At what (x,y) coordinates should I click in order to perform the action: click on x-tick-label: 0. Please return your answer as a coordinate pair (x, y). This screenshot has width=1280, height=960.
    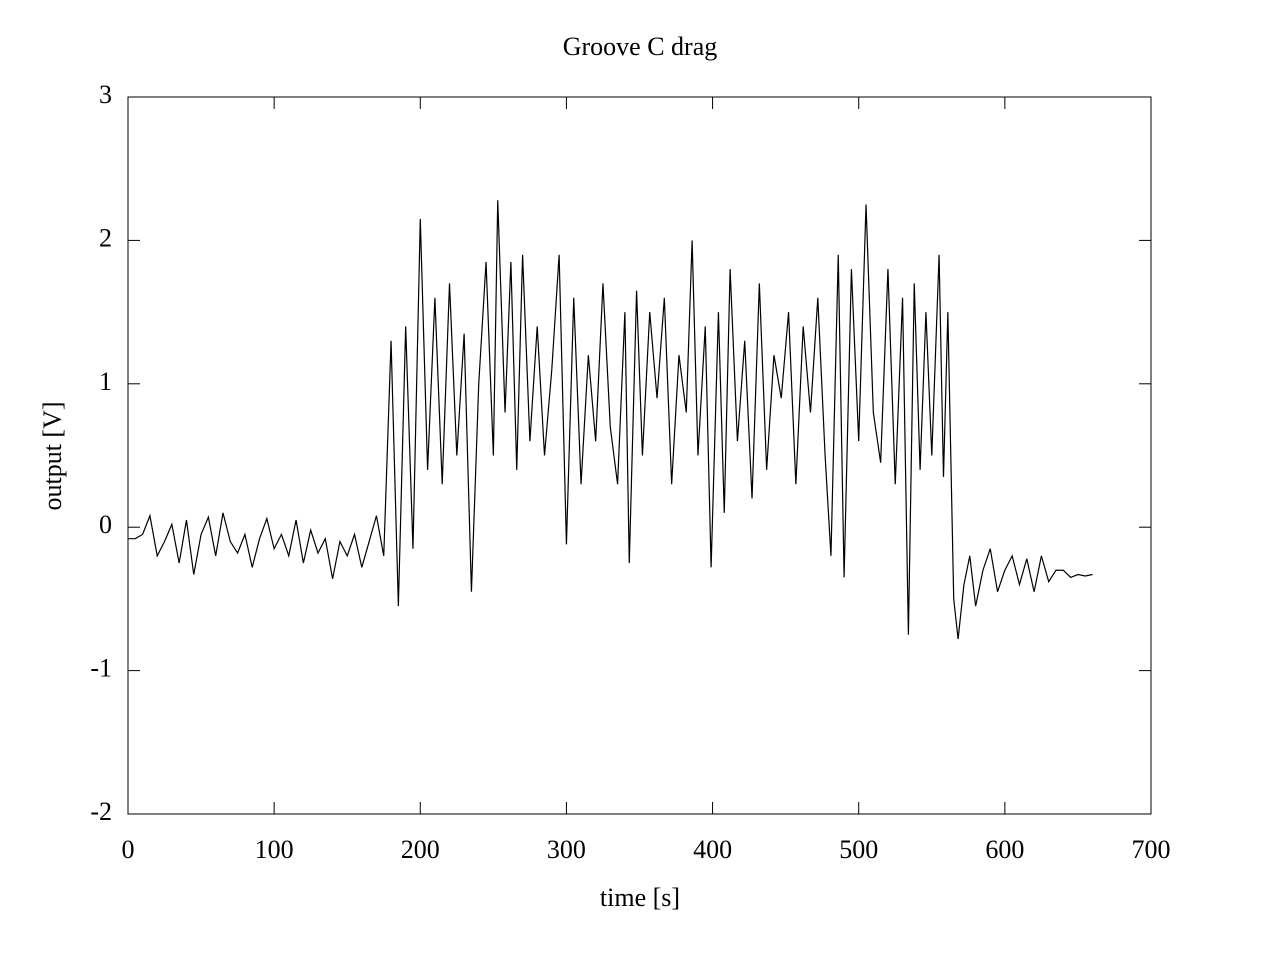
    Looking at the image, I should click on (128, 849).